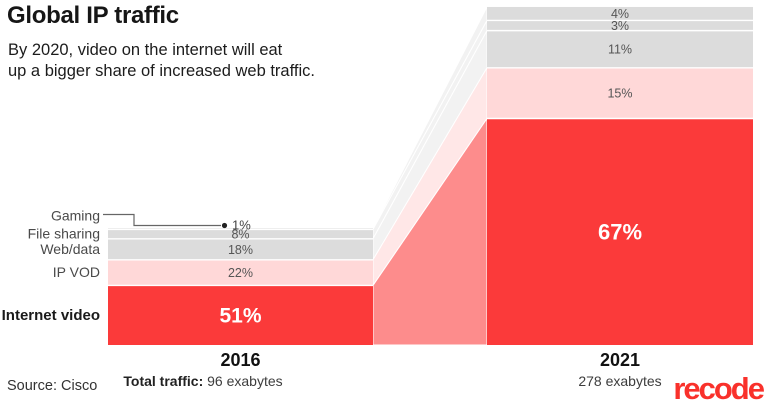 The height and width of the screenshot is (403, 768). Describe the element at coordinates (224, 225) in the screenshot. I see `gaming-callout-dot` at that location.